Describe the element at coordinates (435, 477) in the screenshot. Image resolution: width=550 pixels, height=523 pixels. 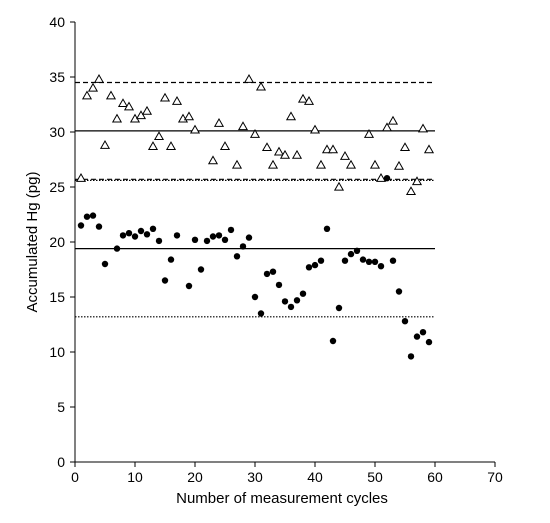
I see `x-tick-label: 60` at that location.